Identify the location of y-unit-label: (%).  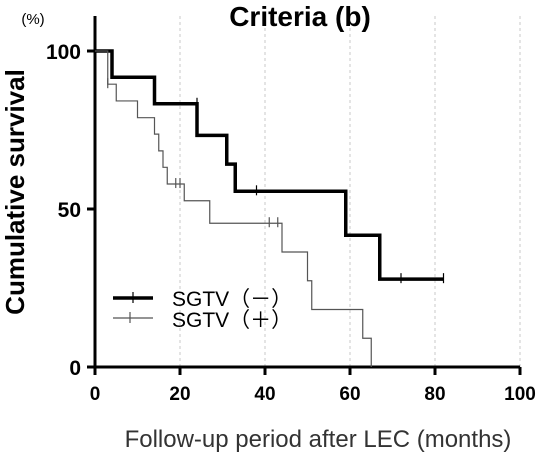
(32, 19).